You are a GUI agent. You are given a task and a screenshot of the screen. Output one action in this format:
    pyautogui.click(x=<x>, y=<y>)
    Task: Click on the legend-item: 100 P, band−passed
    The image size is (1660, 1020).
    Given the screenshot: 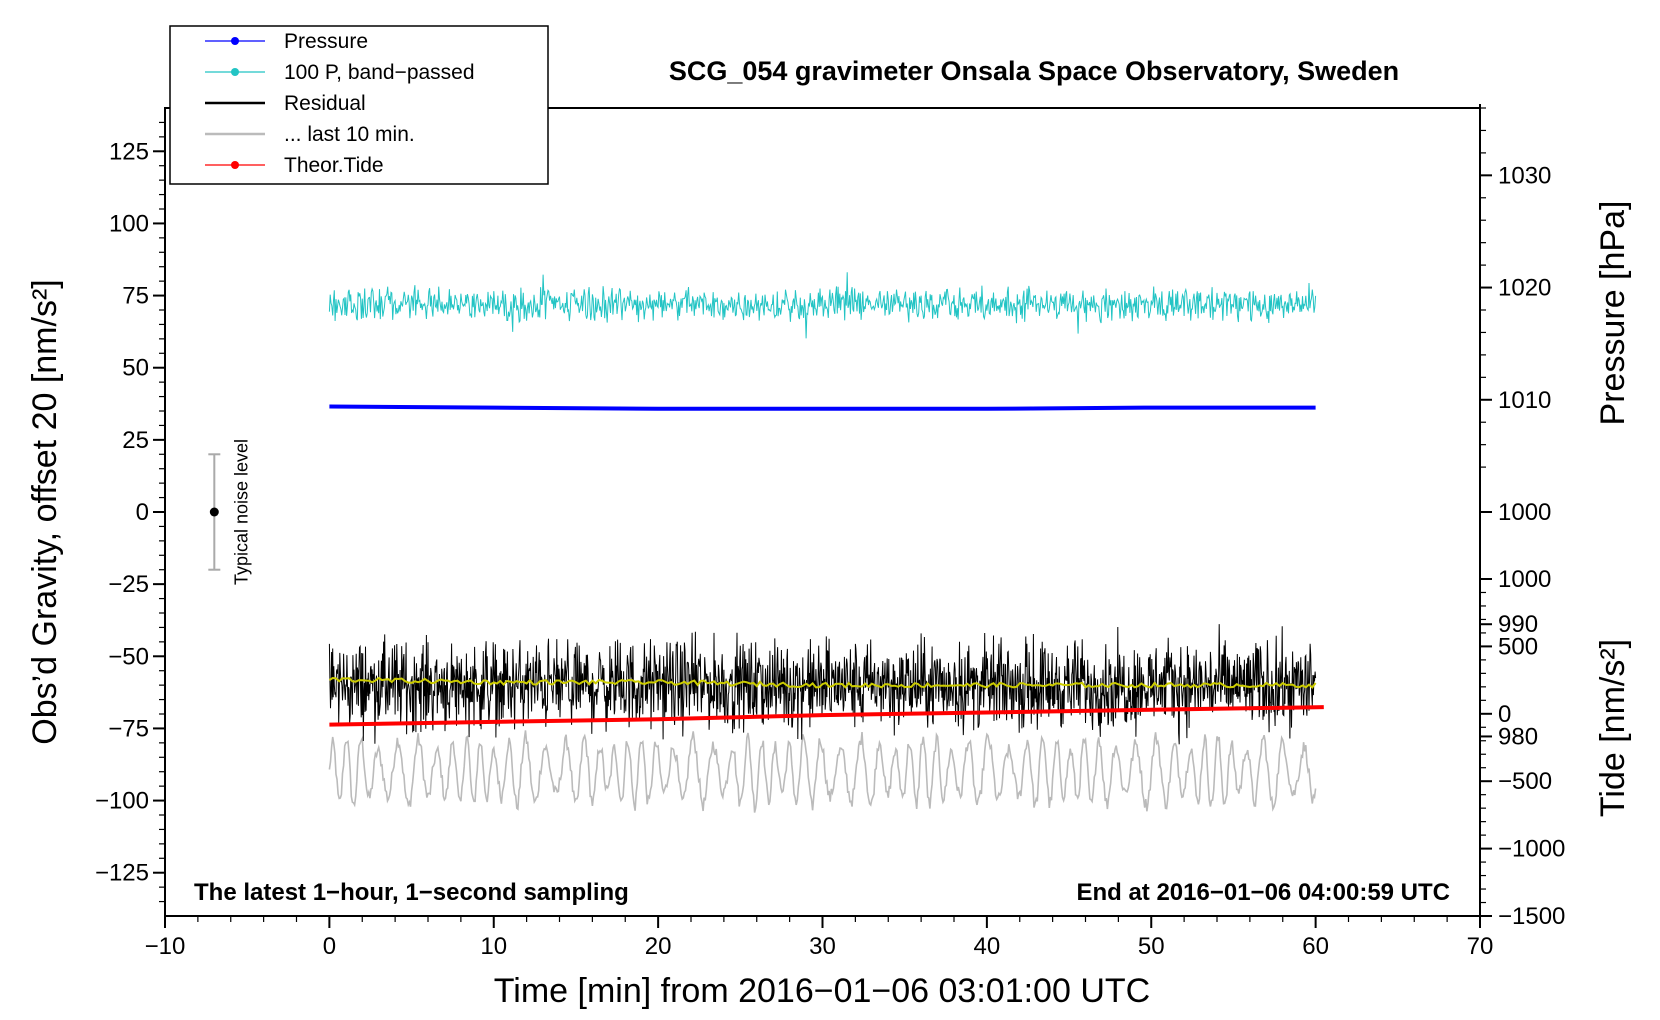 What is the action you would take?
    pyautogui.click(x=340, y=72)
    